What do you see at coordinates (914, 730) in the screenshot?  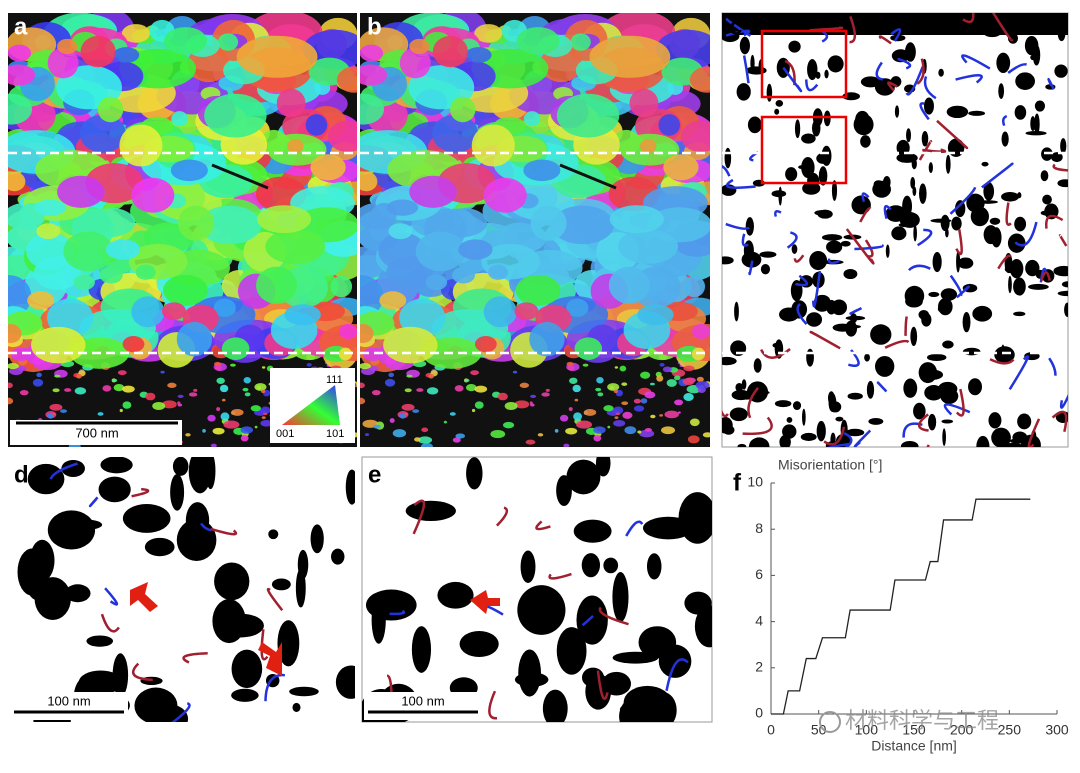 I see `x-tick-label: 150` at bounding box center [914, 730].